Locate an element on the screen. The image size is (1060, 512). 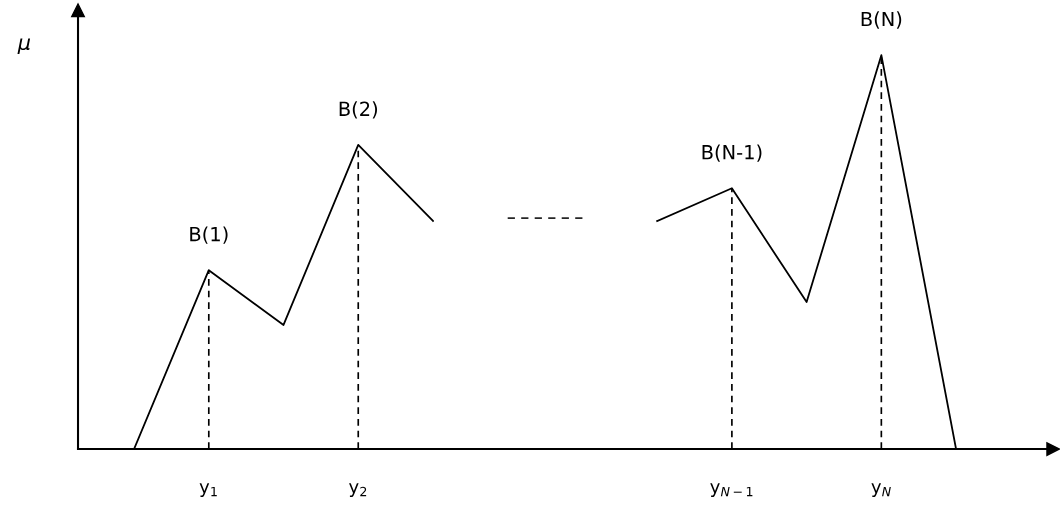
annotation: B(N) is located at coordinates (881, 20).